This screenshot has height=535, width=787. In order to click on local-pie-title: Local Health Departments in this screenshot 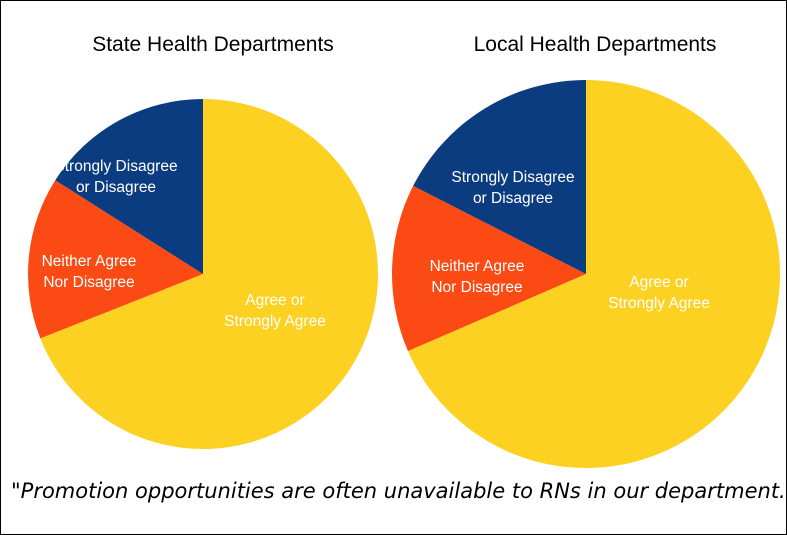, I will do `click(595, 44)`.